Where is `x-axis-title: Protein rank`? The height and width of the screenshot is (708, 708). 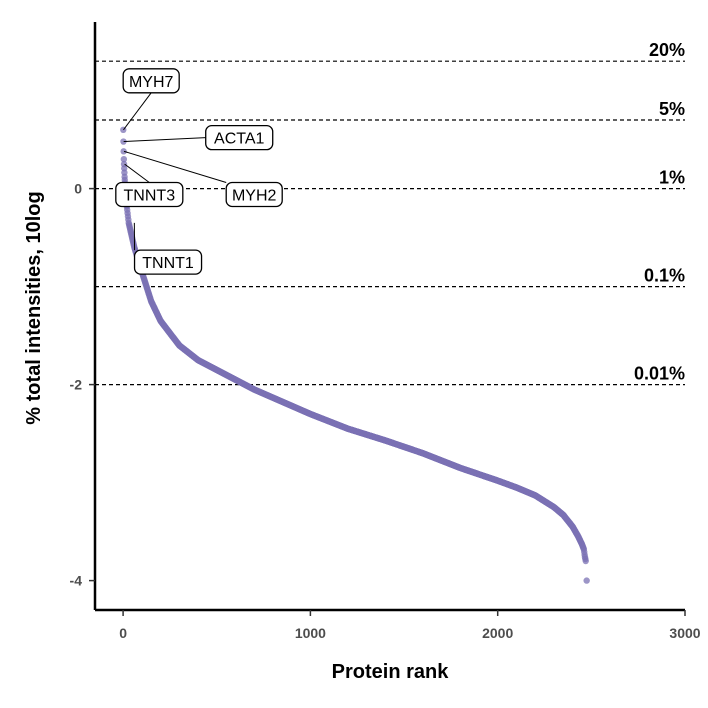 x-axis-title: Protein rank is located at coordinates (391, 672).